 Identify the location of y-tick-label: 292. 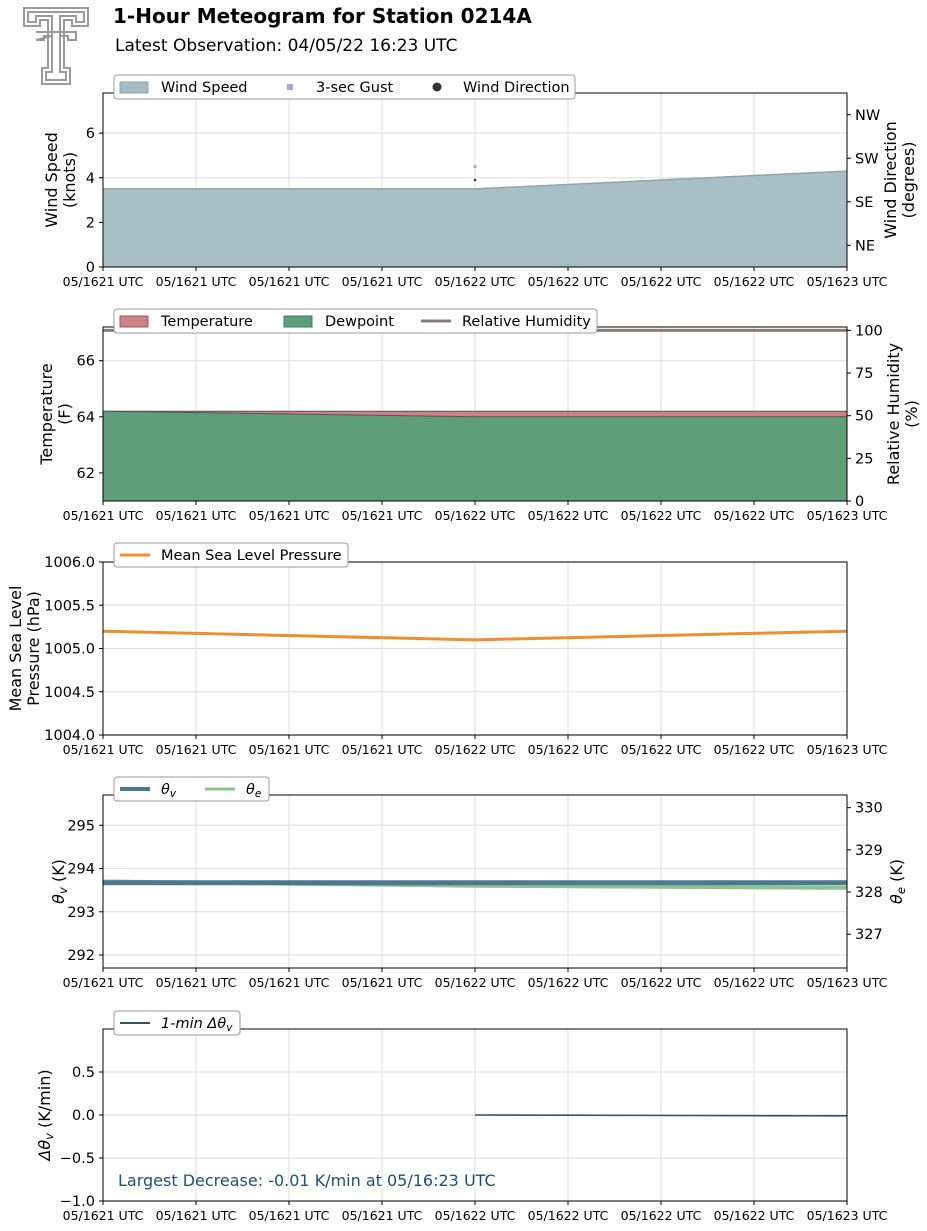
(81, 956).